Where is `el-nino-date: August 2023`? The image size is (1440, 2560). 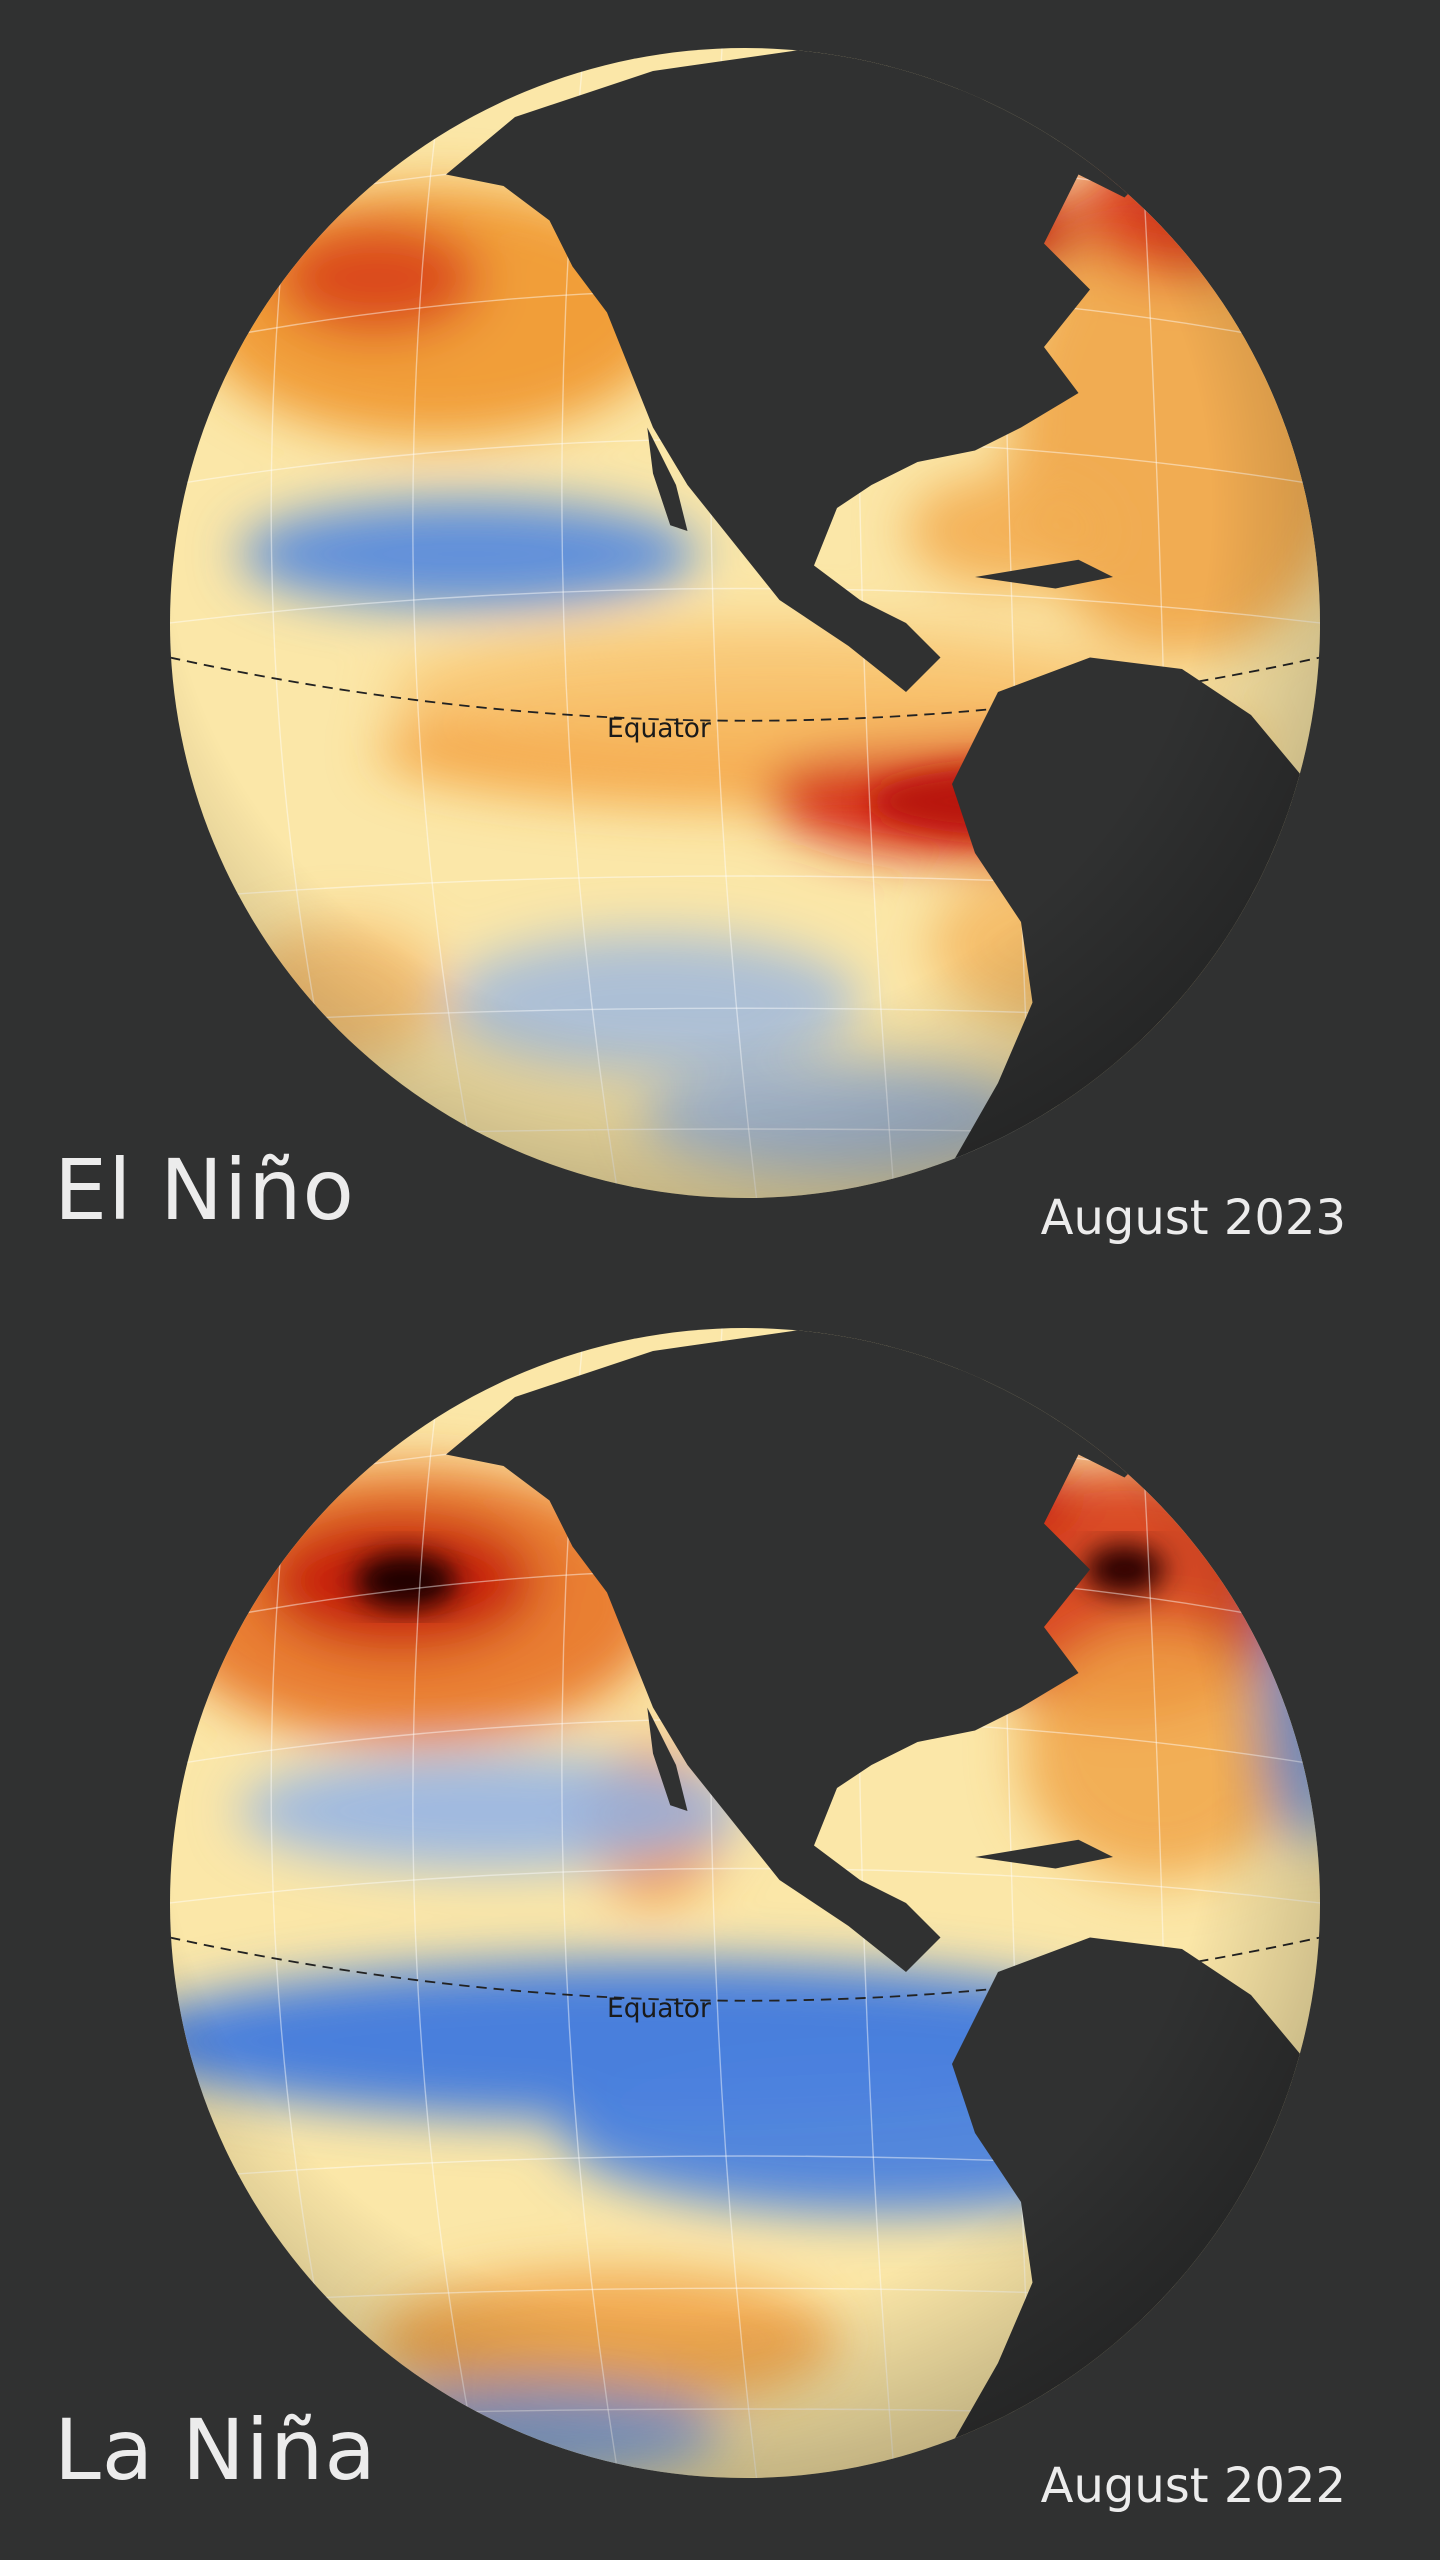
el-nino-date: August 2023 is located at coordinates (1193, 1218).